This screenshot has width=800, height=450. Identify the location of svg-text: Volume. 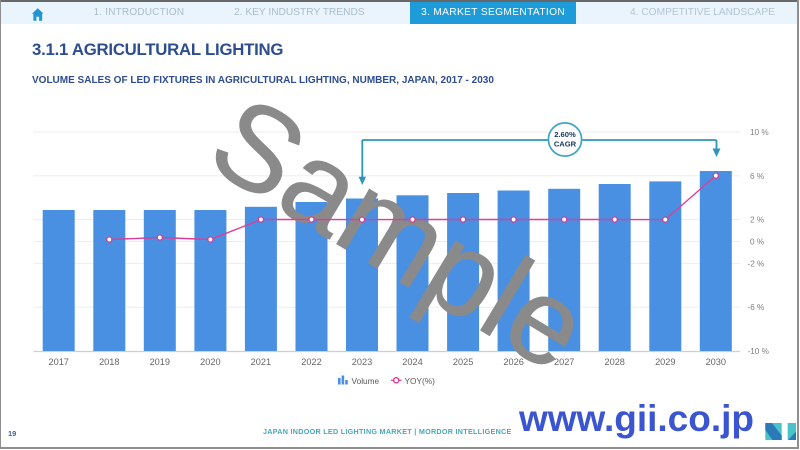
(366, 381).